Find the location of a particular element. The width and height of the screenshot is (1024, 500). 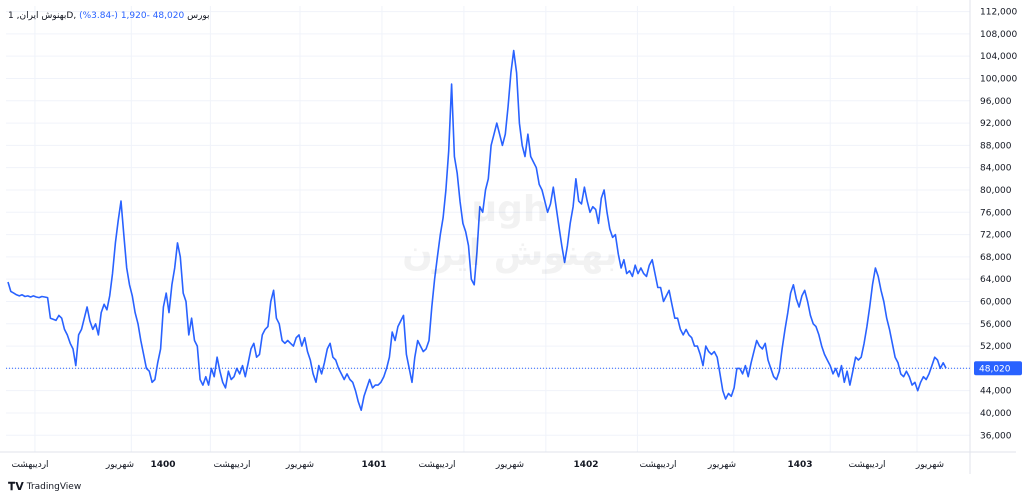

legend-last-price: 48,020 is located at coordinates (168, 16).